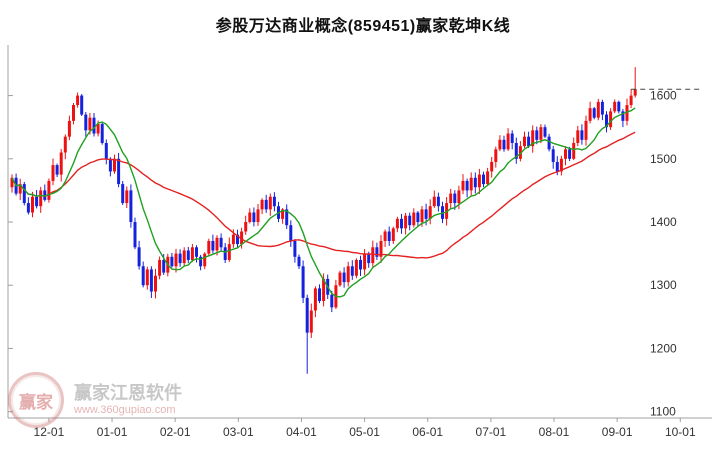  Describe the element at coordinates (49, 432) in the screenshot. I see `x-tick-label: 12-01` at that location.